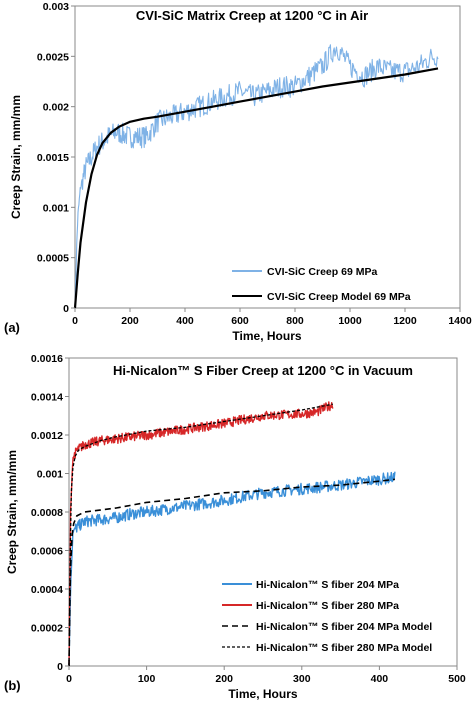  Describe the element at coordinates (47, 552) in the screenshot. I see `y-tick-label: 0.0006` at that location.